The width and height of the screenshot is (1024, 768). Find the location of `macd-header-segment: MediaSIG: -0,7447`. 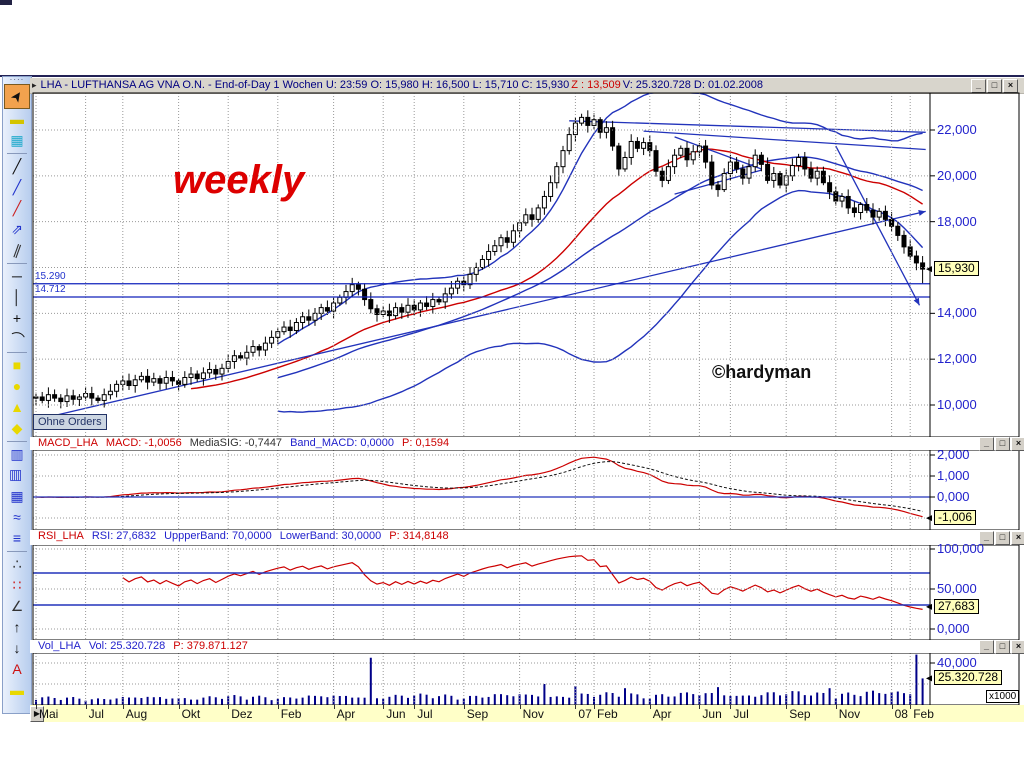

macd-header-segment: MediaSIG: -0,7447 is located at coordinates (236, 443).